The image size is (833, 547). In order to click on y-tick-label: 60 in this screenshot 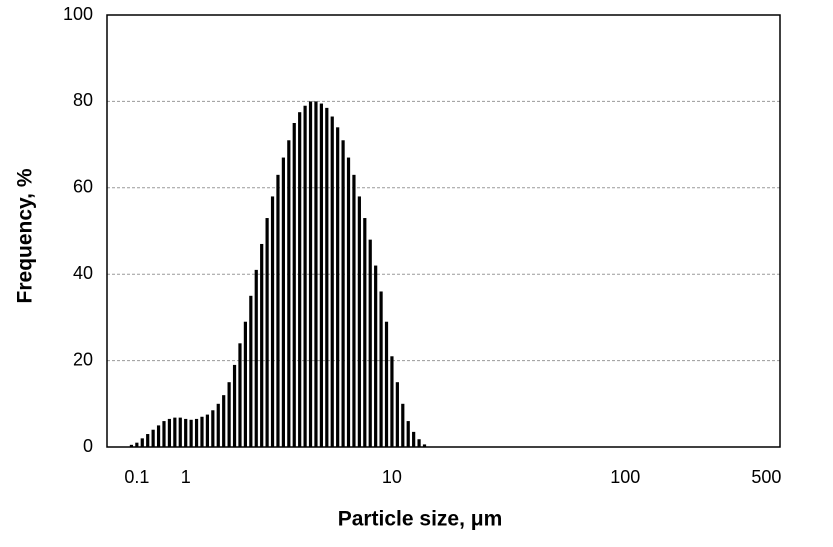, I will do `click(83, 187)`.